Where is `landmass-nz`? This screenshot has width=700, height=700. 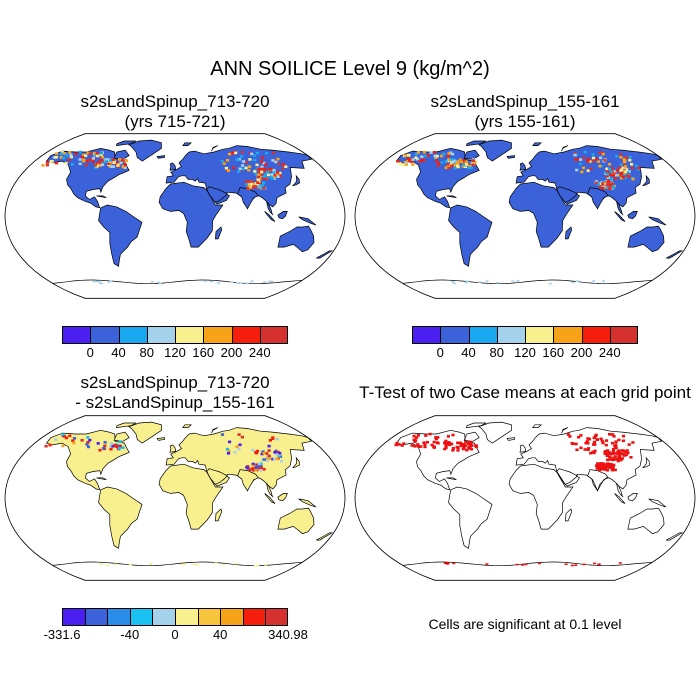
landmass-nz is located at coordinates (675, 254).